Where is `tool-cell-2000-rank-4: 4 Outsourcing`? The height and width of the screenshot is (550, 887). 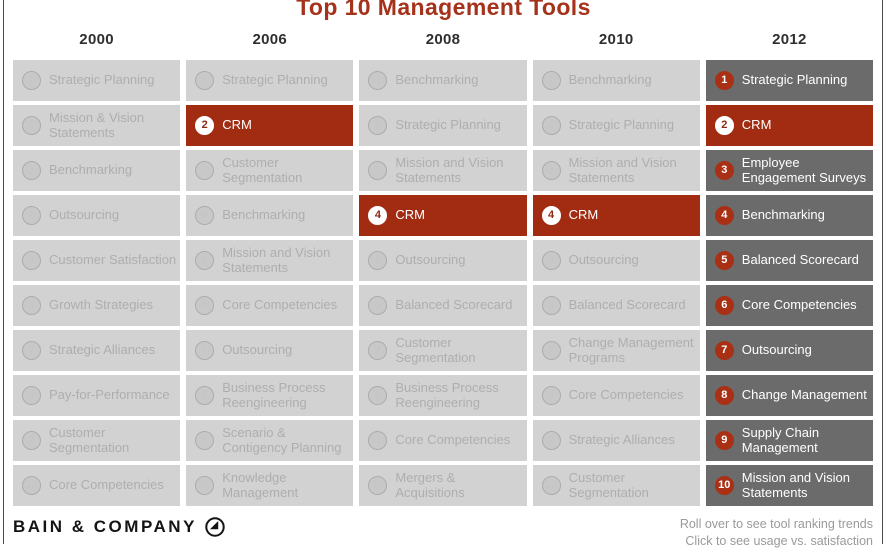
tool-cell-2000-rank-4: 4 Outsourcing is located at coordinates (97, 215).